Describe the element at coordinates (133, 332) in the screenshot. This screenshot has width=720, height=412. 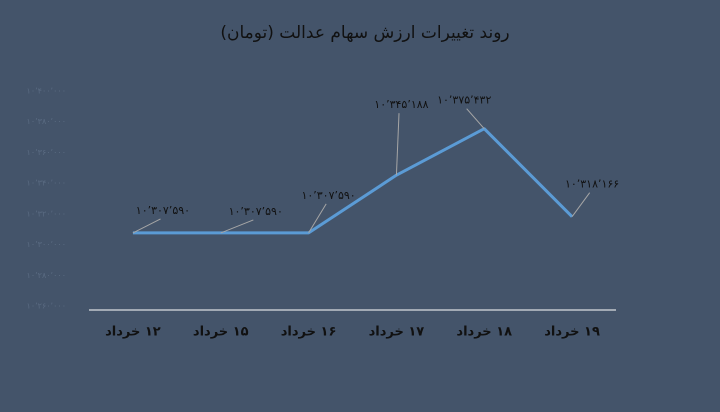
I see `x-tick-label: ۱۲ خرداد` at that location.